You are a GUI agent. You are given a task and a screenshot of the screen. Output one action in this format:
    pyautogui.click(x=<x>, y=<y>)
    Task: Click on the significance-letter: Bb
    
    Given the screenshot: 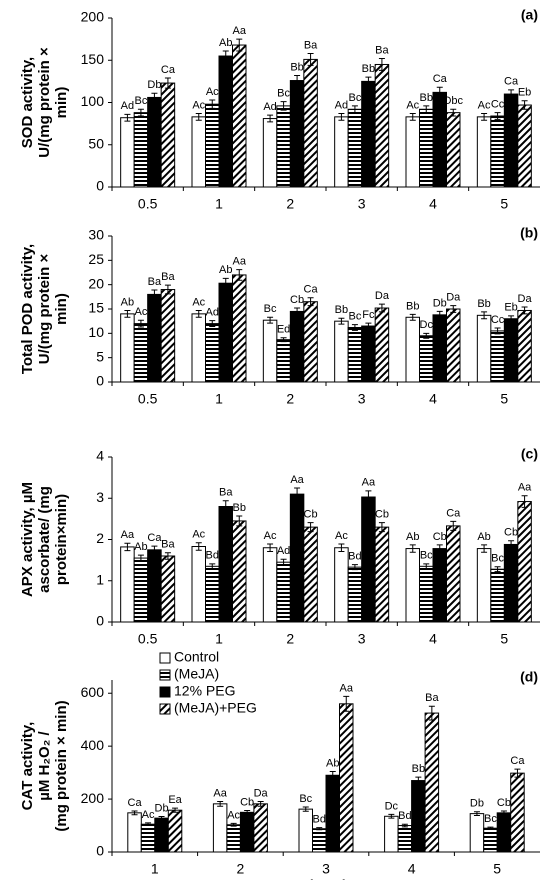 What is the action you would take?
    pyautogui.click(x=426, y=98)
    